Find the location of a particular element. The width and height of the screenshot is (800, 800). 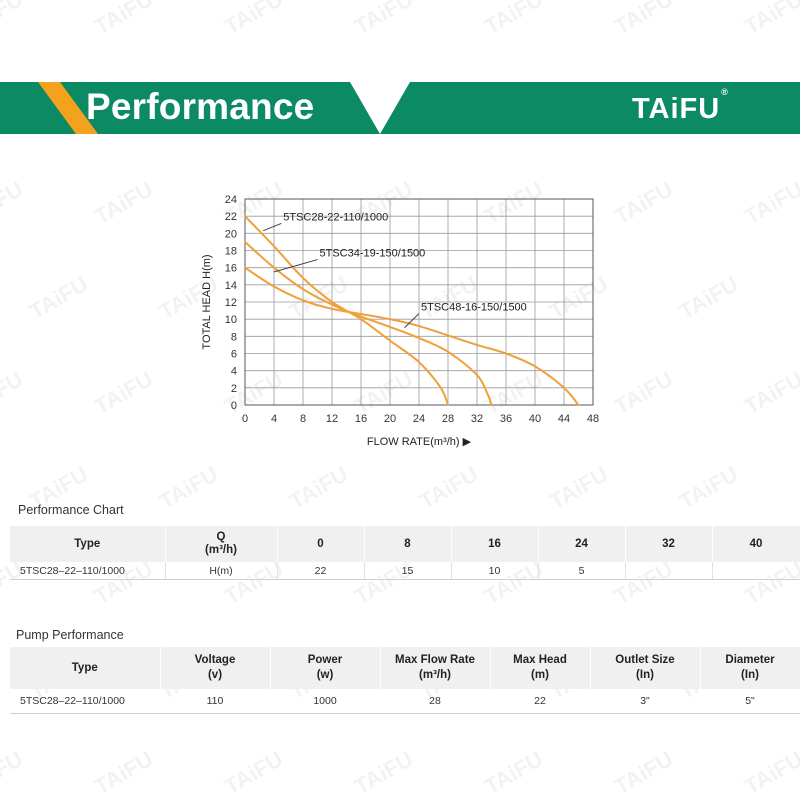

header-unit: (w) is located at coordinates (325, 675).